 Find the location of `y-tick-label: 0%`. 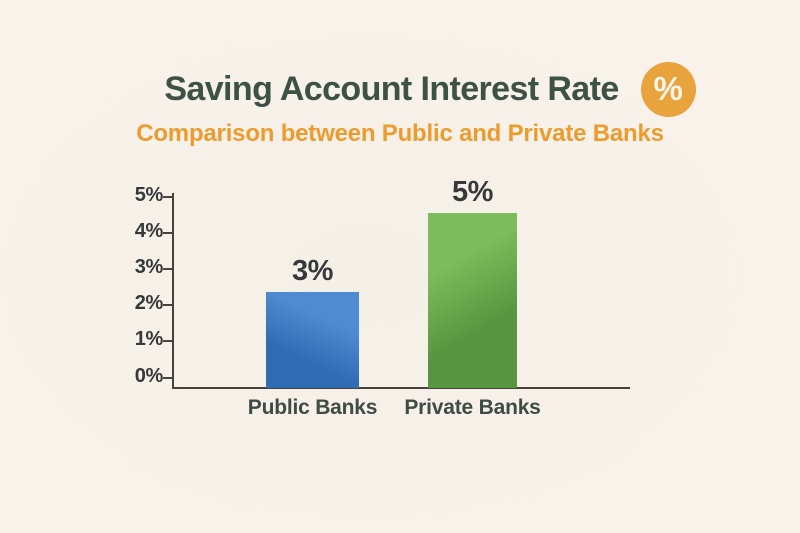

y-tick-label: 0% is located at coordinates (149, 375).